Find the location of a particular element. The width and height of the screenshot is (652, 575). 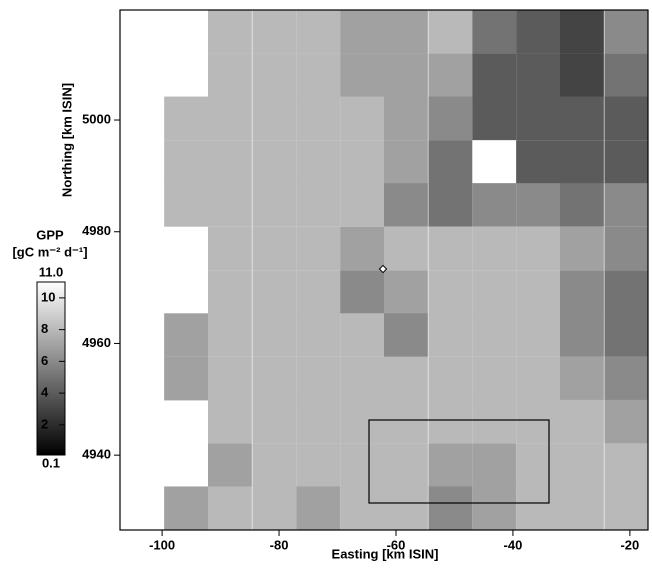

y-axis-label: Northing [km ISIN] is located at coordinates (66, 140).